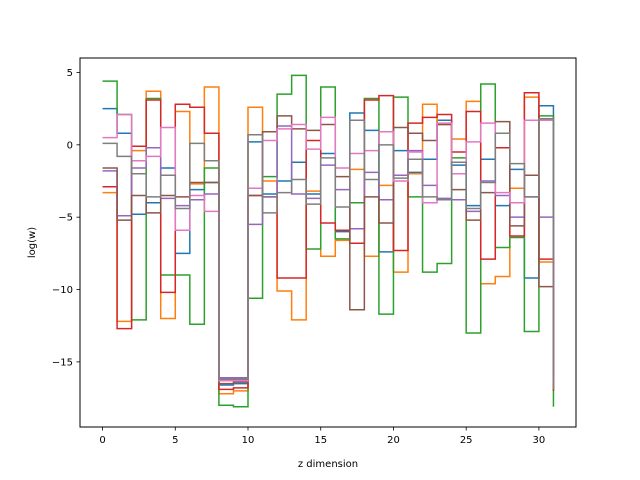 Image resolution: width=640 pixels, height=480 pixels. Describe the element at coordinates (32, 242) in the screenshot. I see `y-axis-label: log(w)` at that location.